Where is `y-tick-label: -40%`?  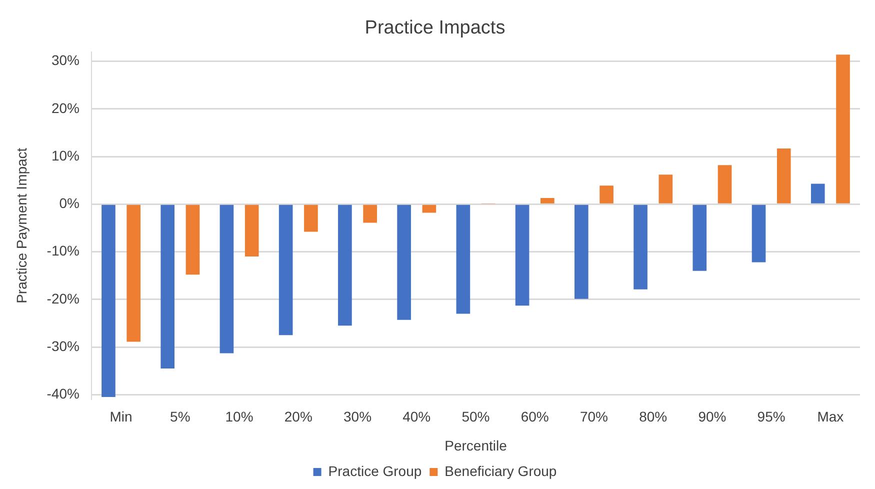
y-tick-label: -40% is located at coordinates (63, 394).